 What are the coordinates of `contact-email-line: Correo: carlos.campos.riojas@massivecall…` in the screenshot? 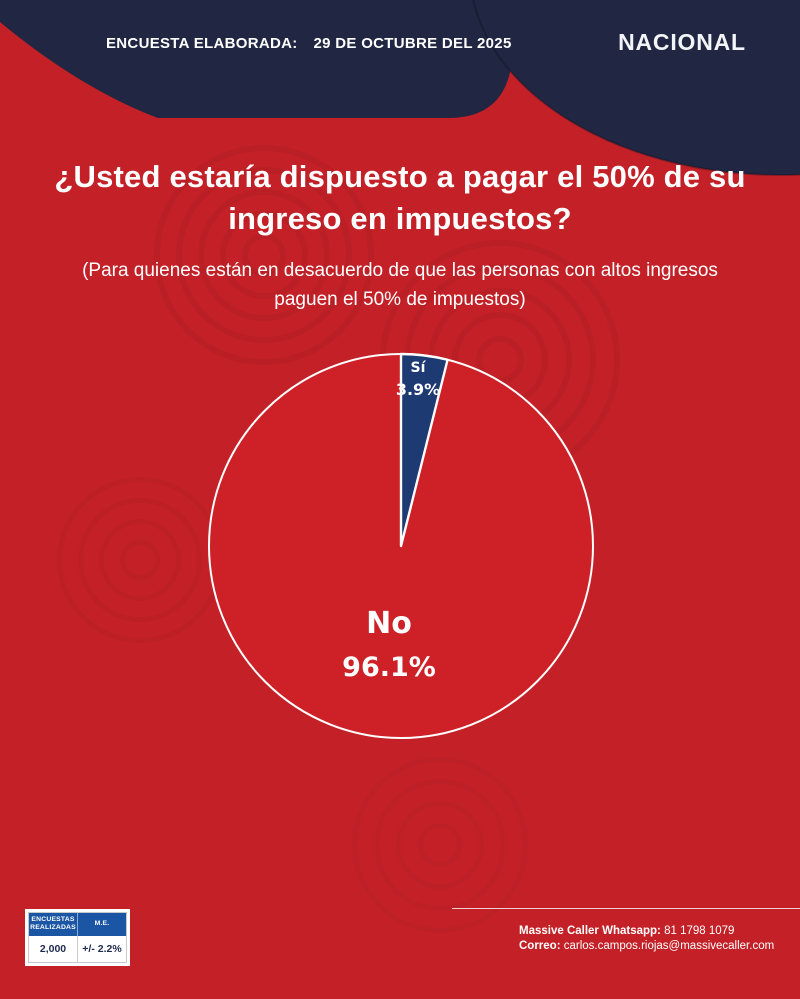 It's located at (646, 946).